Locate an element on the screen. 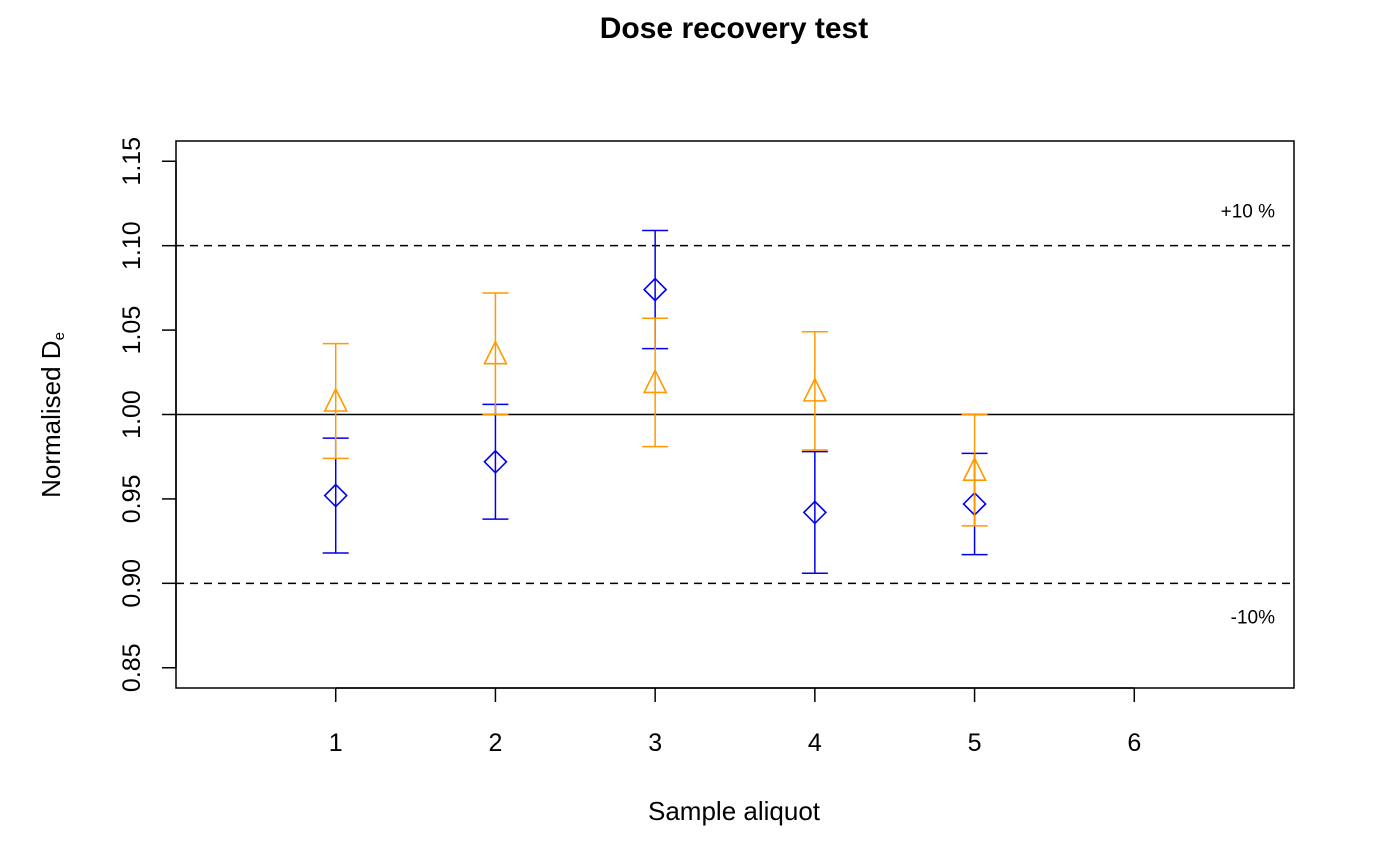 This screenshot has height=865, width=1400. y-axis-label: Normalised De is located at coordinates (52, 415).